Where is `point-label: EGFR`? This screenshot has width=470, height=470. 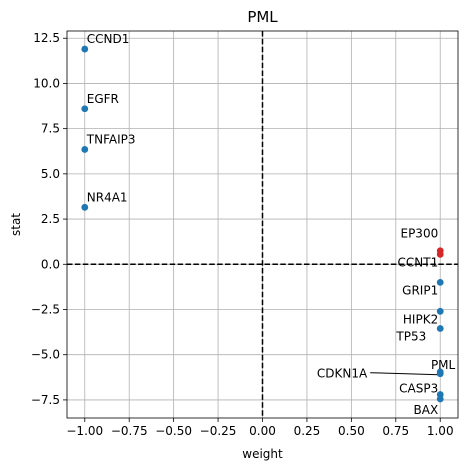 point-label: EGFR is located at coordinates (103, 99).